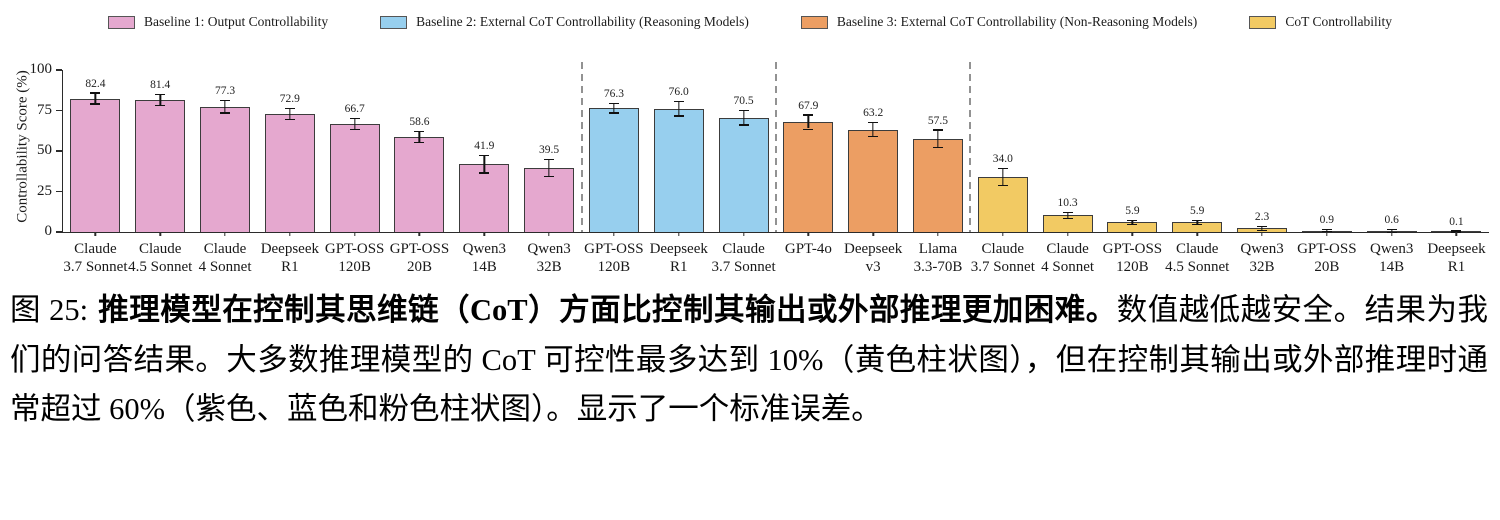  Describe the element at coordinates (225, 91) in the screenshot. I see `bar-value-label: 77.3` at that location.